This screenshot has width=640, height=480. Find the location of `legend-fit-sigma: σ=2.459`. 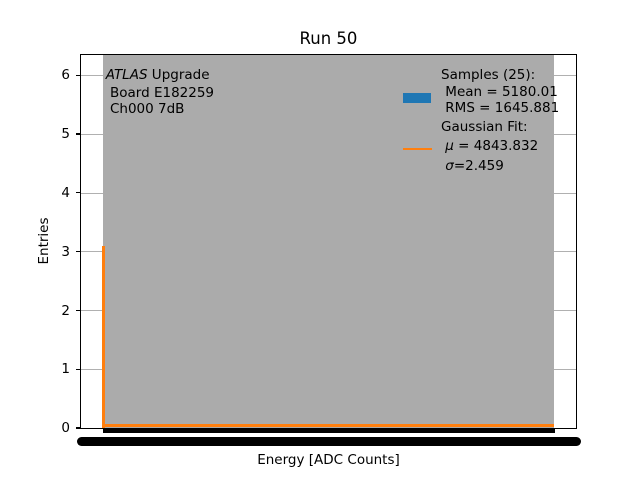

legend-fit-sigma: σ=2.459 is located at coordinates (472, 166).